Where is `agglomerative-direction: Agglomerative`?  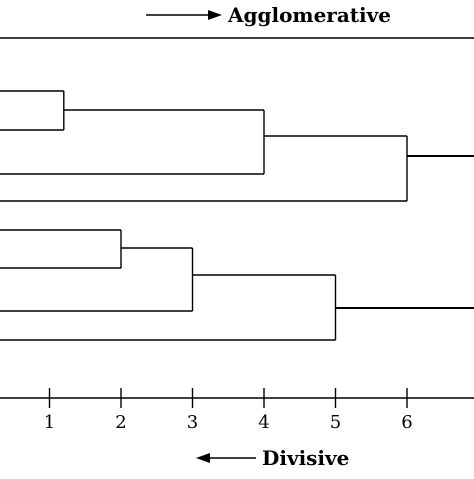
agglomerative-direction: Agglomerative is located at coordinates (268, 15).